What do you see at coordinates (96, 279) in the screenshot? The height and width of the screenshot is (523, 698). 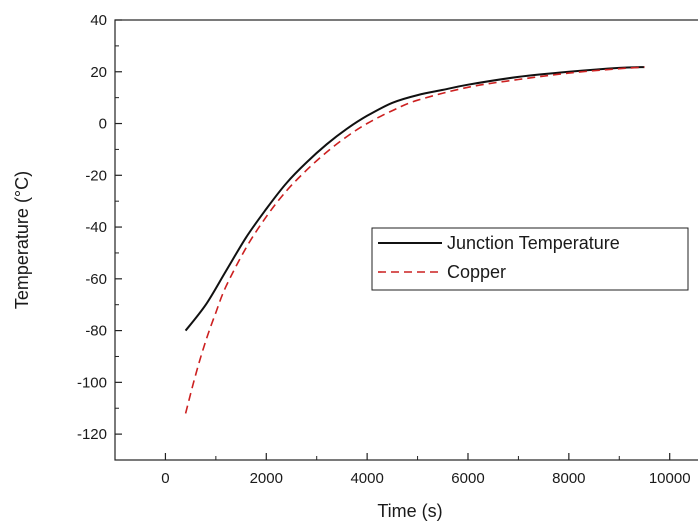 I see `y-tick-label: -60` at bounding box center [96, 279].